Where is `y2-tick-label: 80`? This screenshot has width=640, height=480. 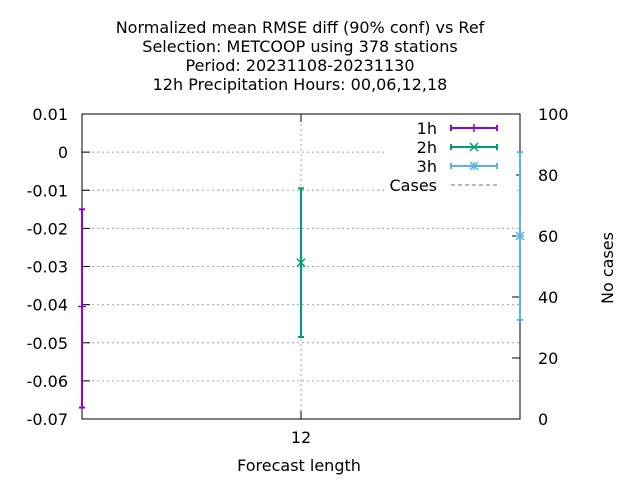 y2-tick-label: 80 is located at coordinates (548, 175).